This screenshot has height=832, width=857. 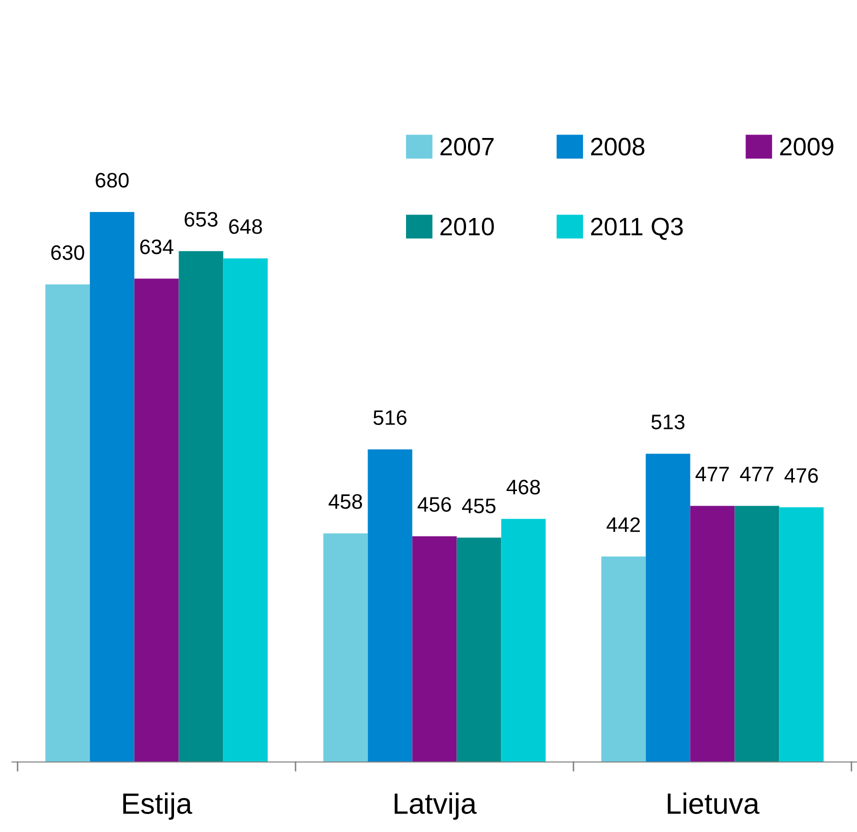 I want to click on legend-label: 2011 Q3, so click(x=637, y=229).